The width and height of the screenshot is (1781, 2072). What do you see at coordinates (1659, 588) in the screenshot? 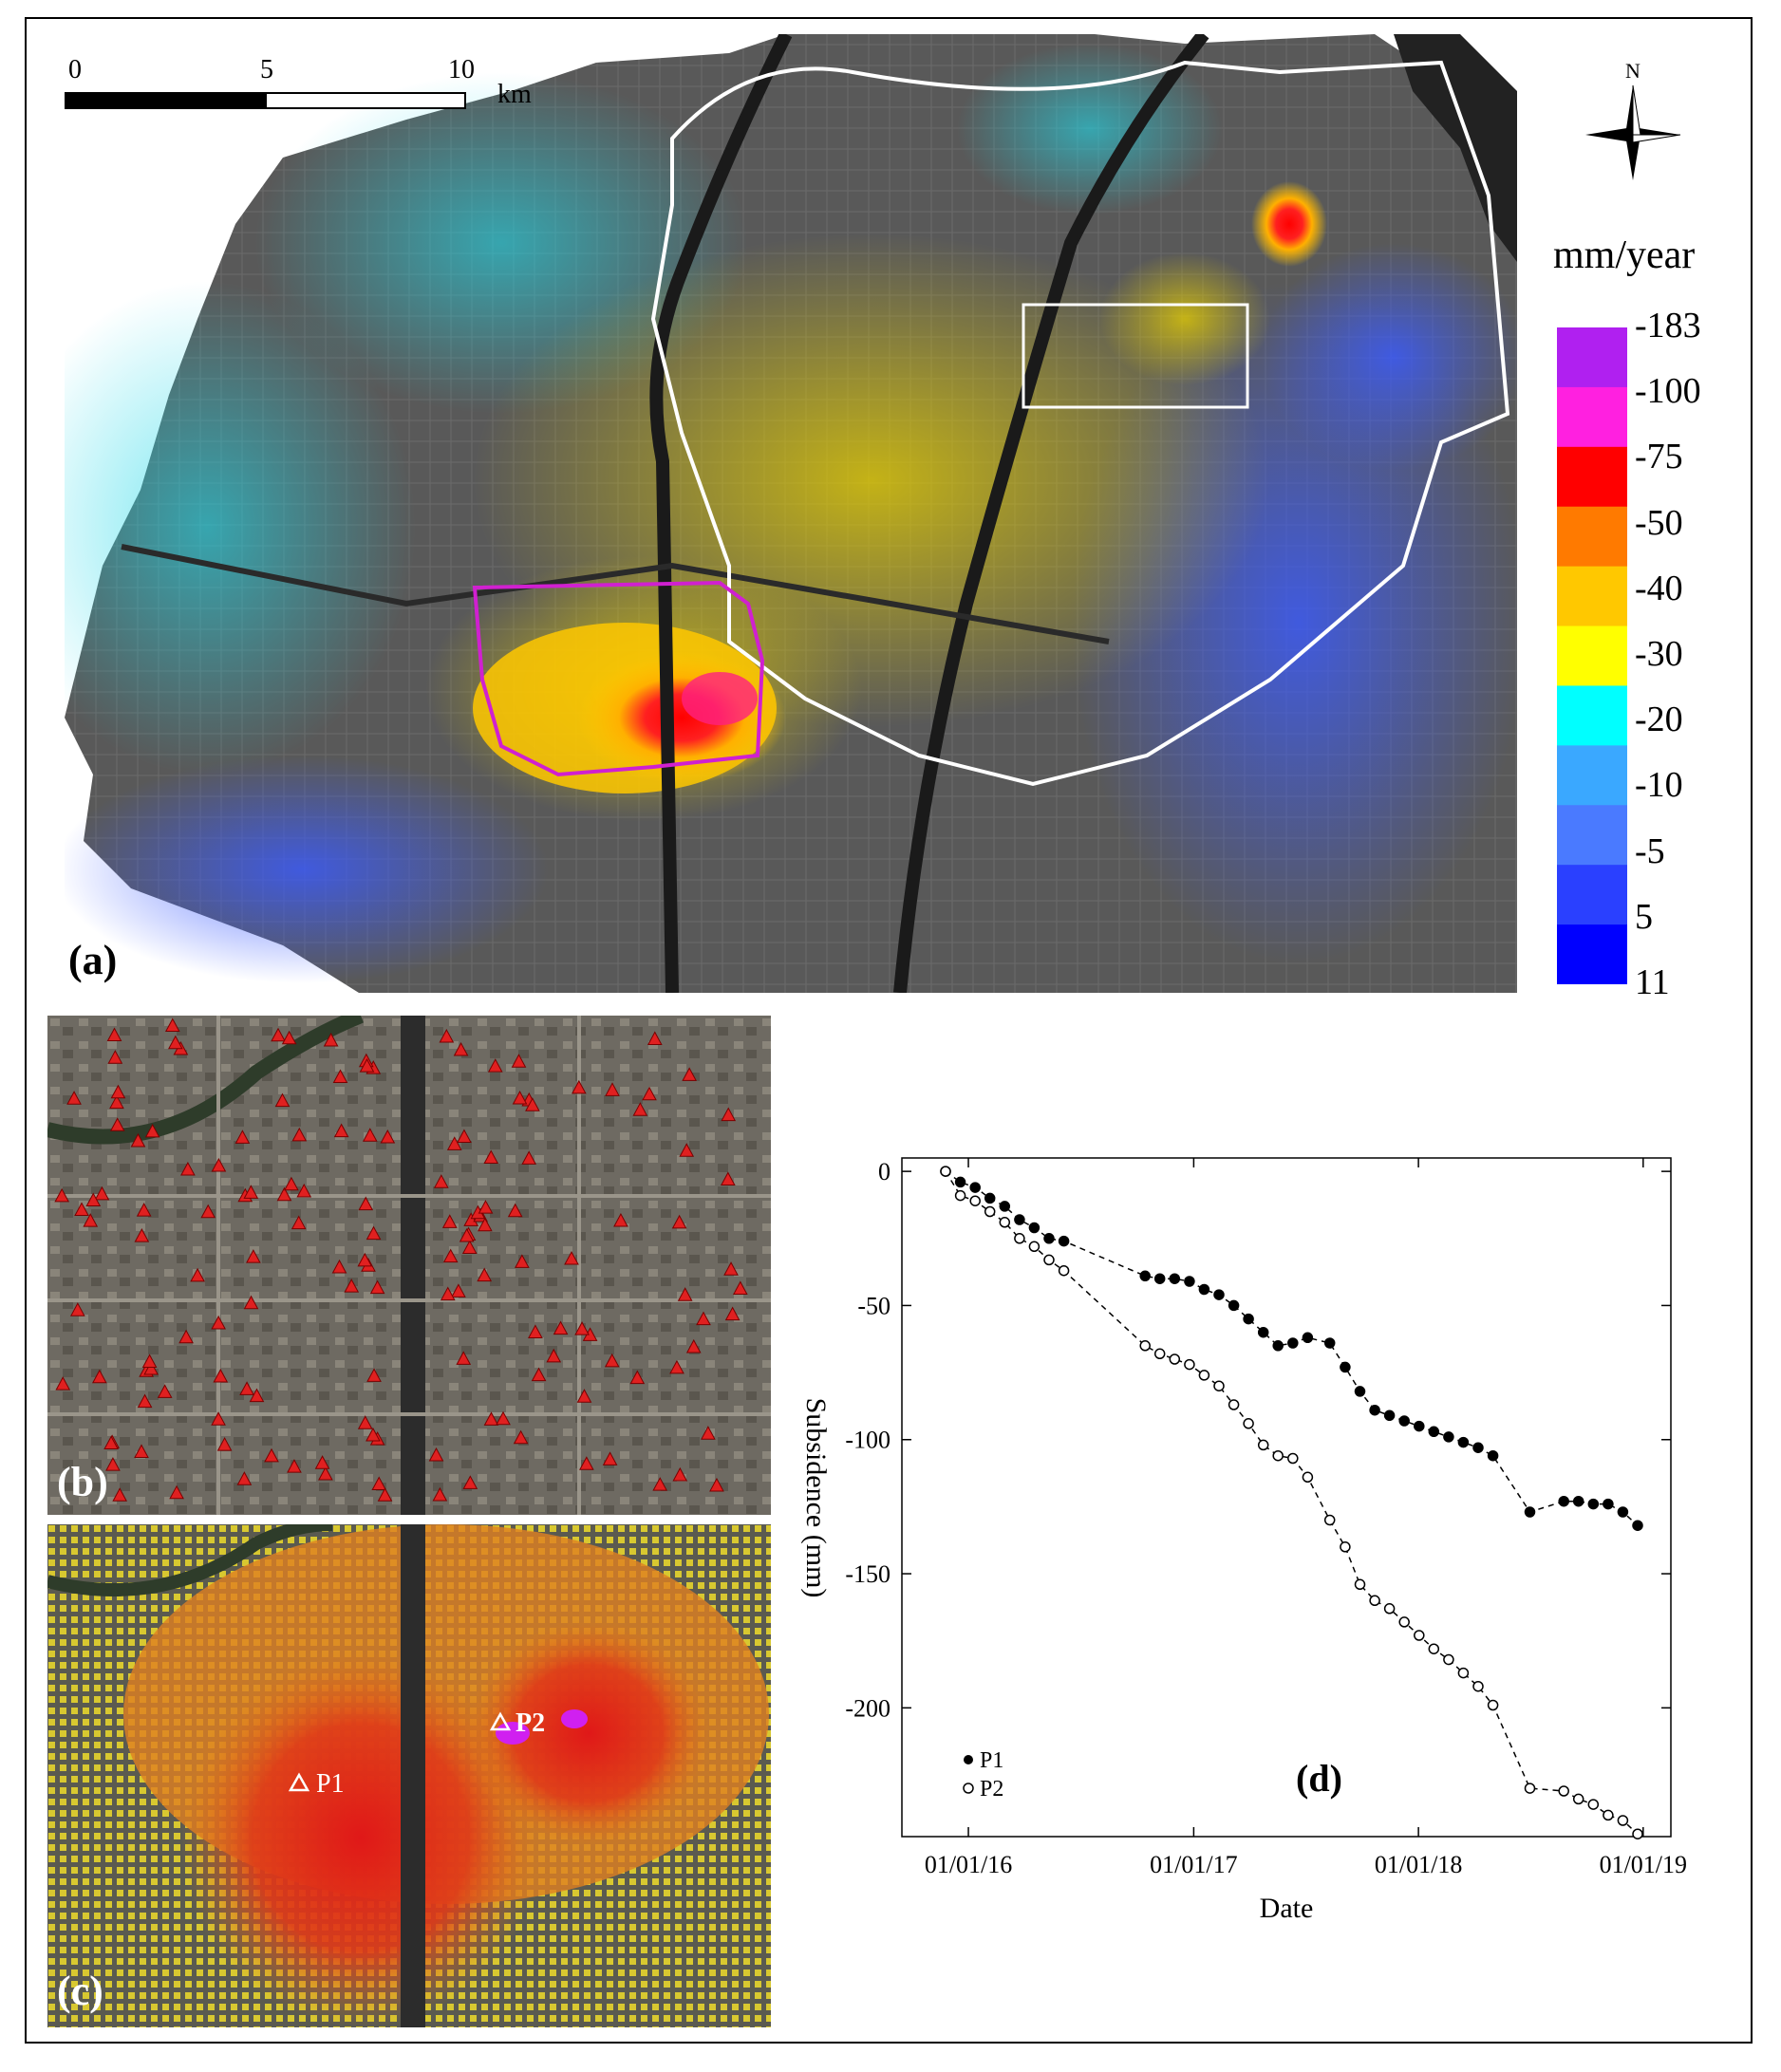
I see `colorbar-label: -40` at bounding box center [1659, 588].